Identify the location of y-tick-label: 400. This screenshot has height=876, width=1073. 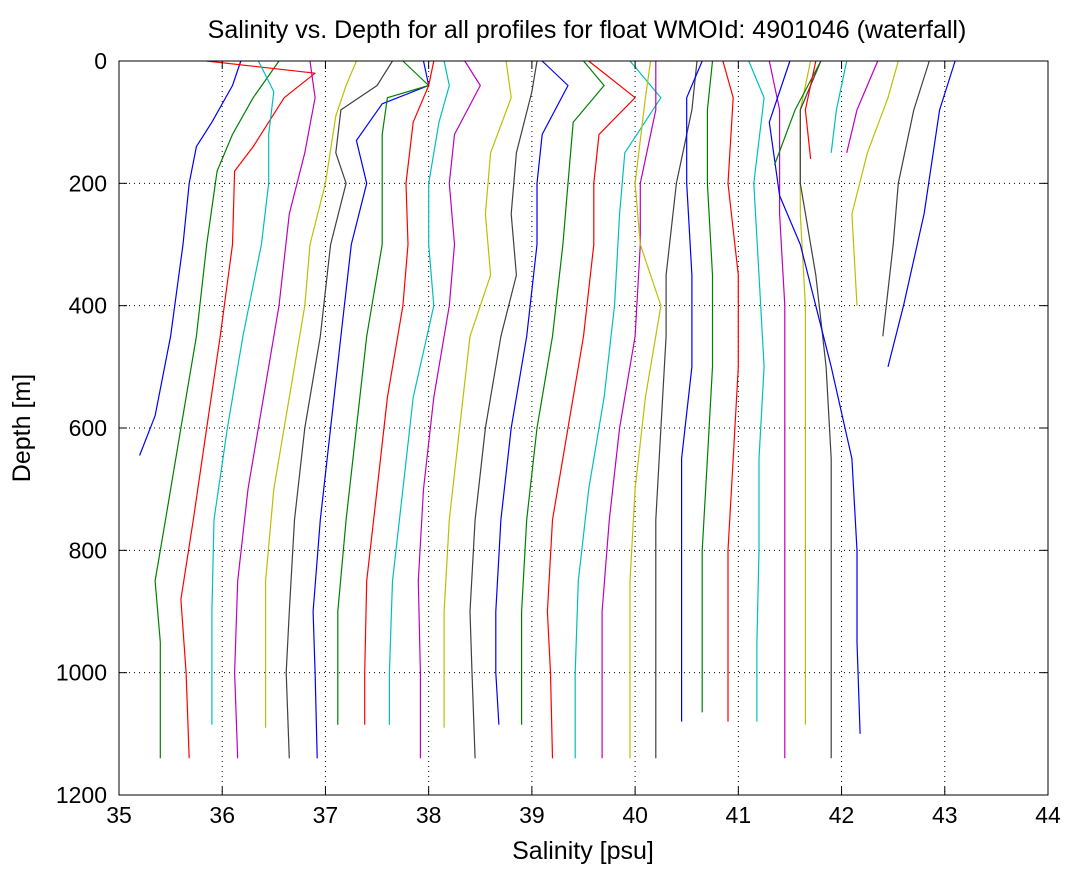
(88, 306).